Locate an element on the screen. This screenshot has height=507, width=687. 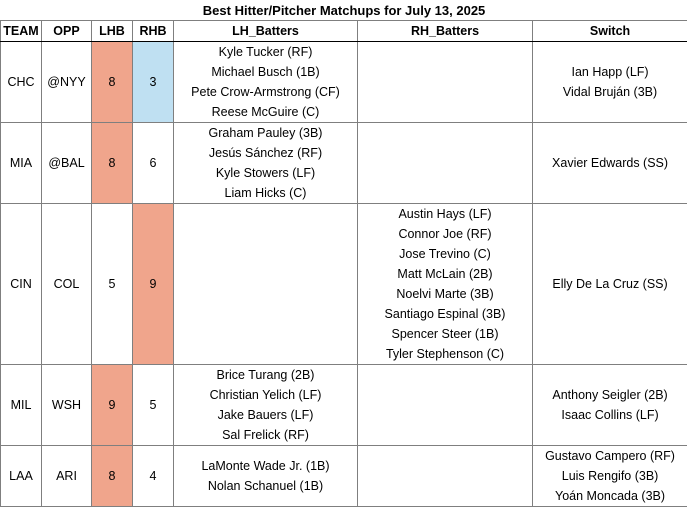
team-cell: CIN is located at coordinates (21, 284).